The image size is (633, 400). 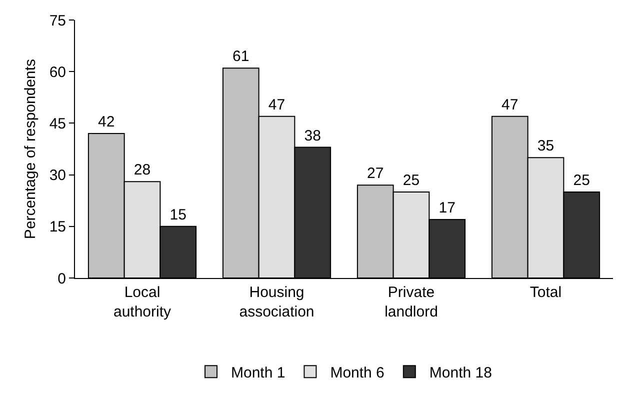 I want to click on x-tick-label: Local authority, so click(x=142, y=302).